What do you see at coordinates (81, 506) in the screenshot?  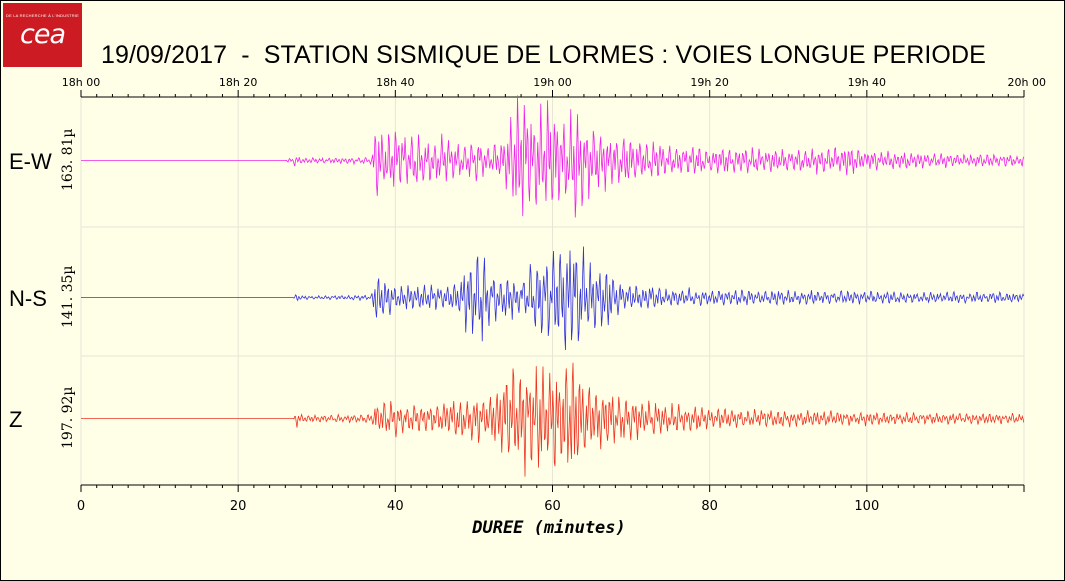 I see `x-tick-label: 0` at bounding box center [81, 506].